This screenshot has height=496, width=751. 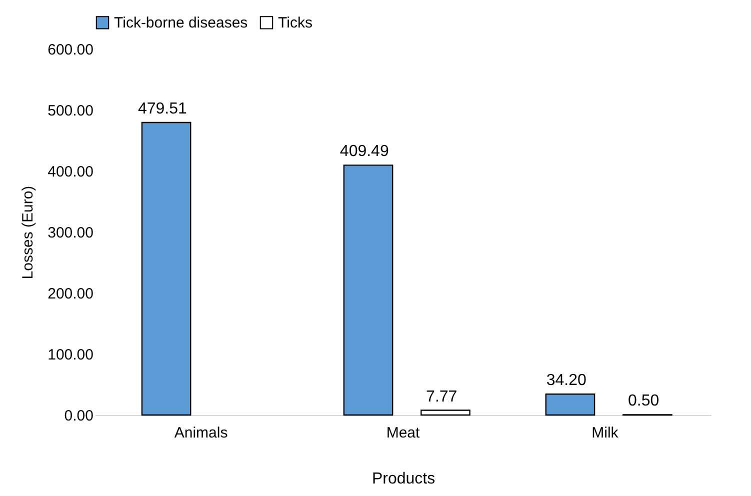 What do you see at coordinates (162, 109) in the screenshot?
I see `data-label: 479.51` at bounding box center [162, 109].